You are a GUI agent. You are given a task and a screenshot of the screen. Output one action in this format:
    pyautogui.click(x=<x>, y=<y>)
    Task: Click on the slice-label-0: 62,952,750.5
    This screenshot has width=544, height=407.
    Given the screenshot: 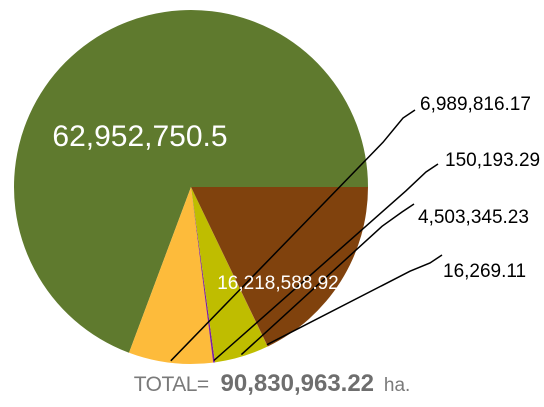 What is the action you would take?
    pyautogui.click(x=139, y=136)
    